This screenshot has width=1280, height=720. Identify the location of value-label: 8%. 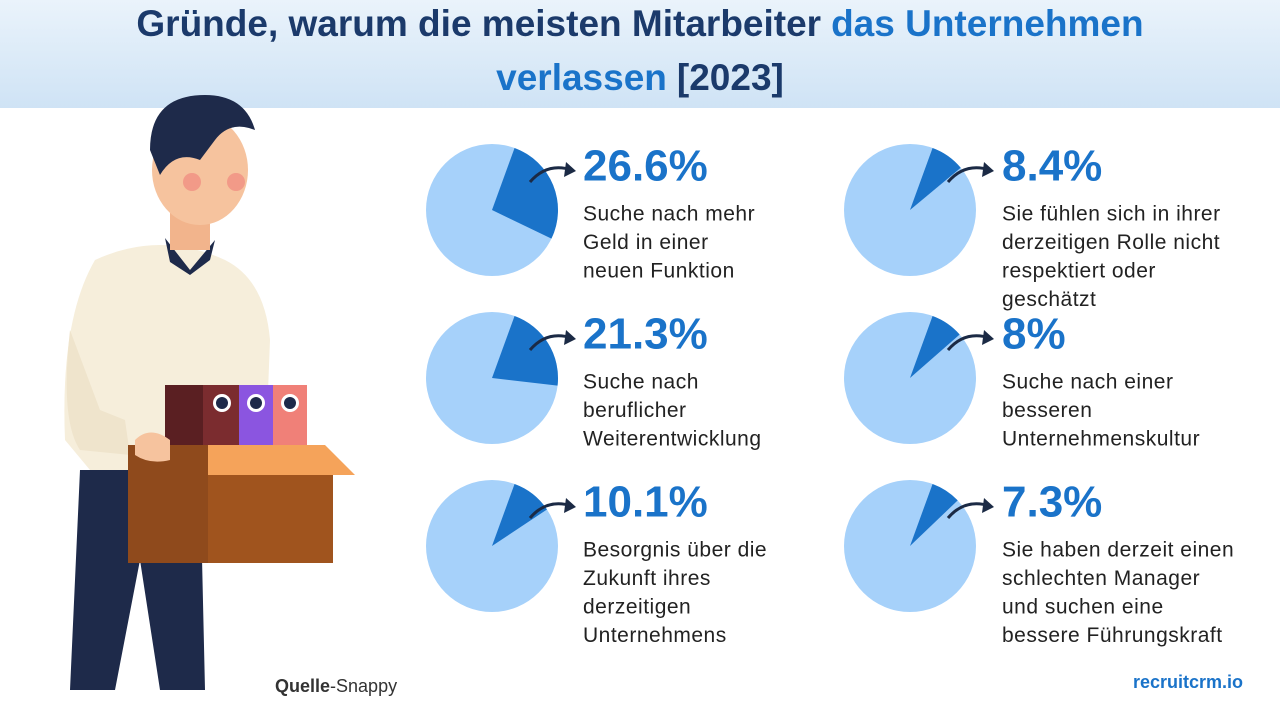
(1034, 334).